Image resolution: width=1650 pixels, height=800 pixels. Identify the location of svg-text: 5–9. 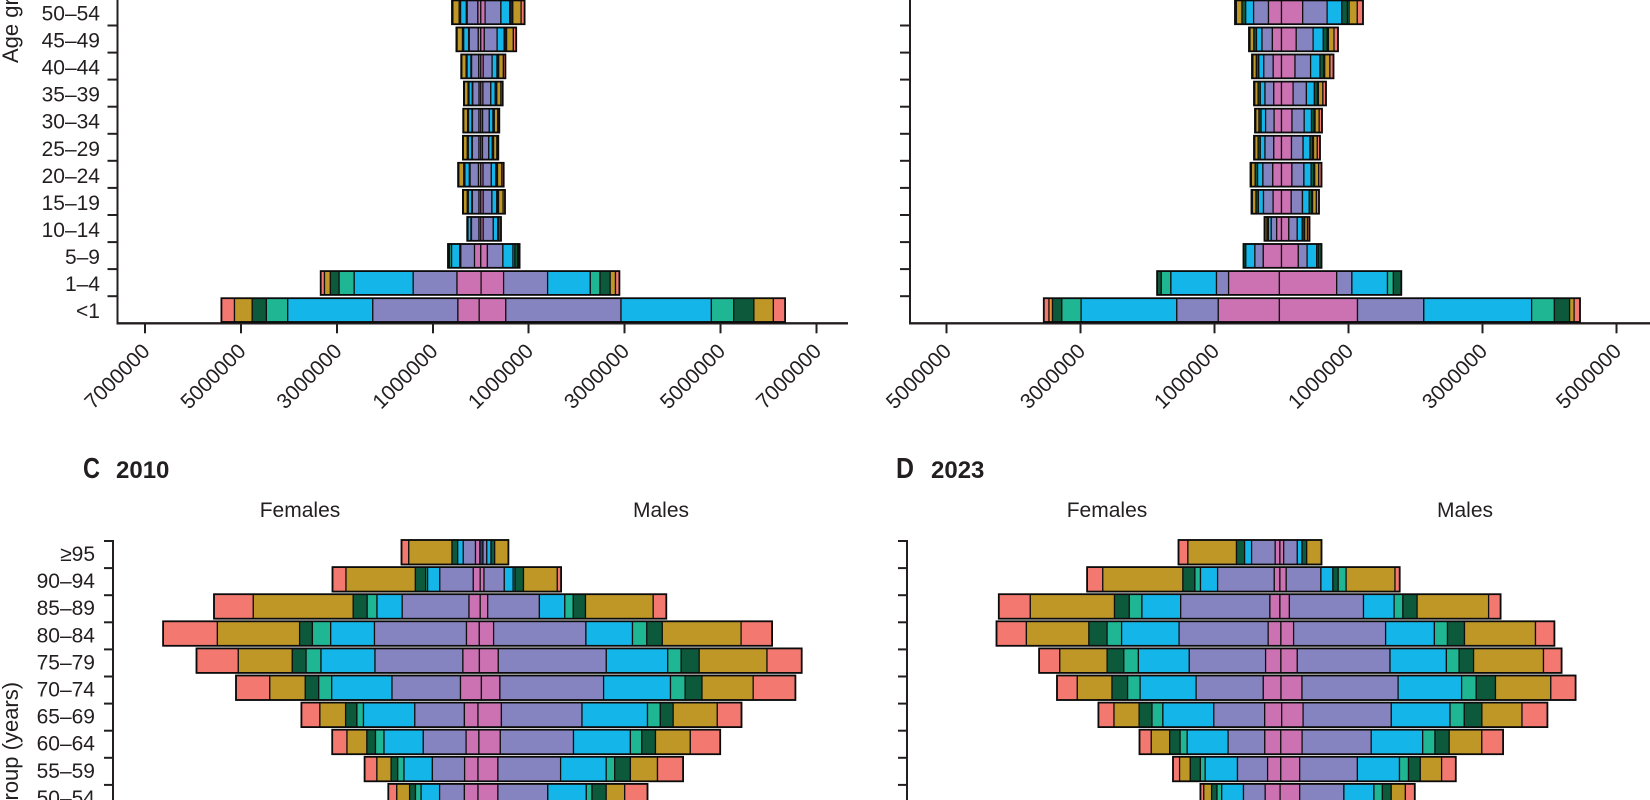
(82, 257).